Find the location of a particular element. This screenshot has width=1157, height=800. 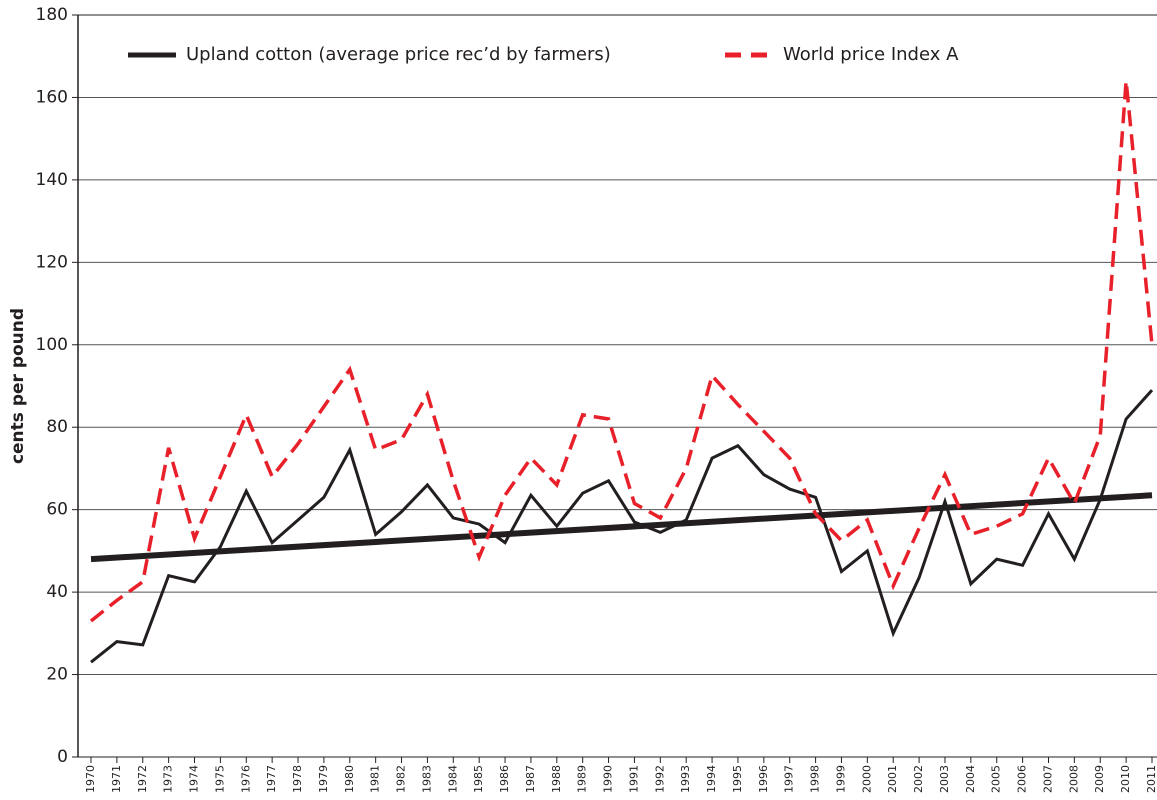

x-tick-label: 1975 is located at coordinates (219, 779).